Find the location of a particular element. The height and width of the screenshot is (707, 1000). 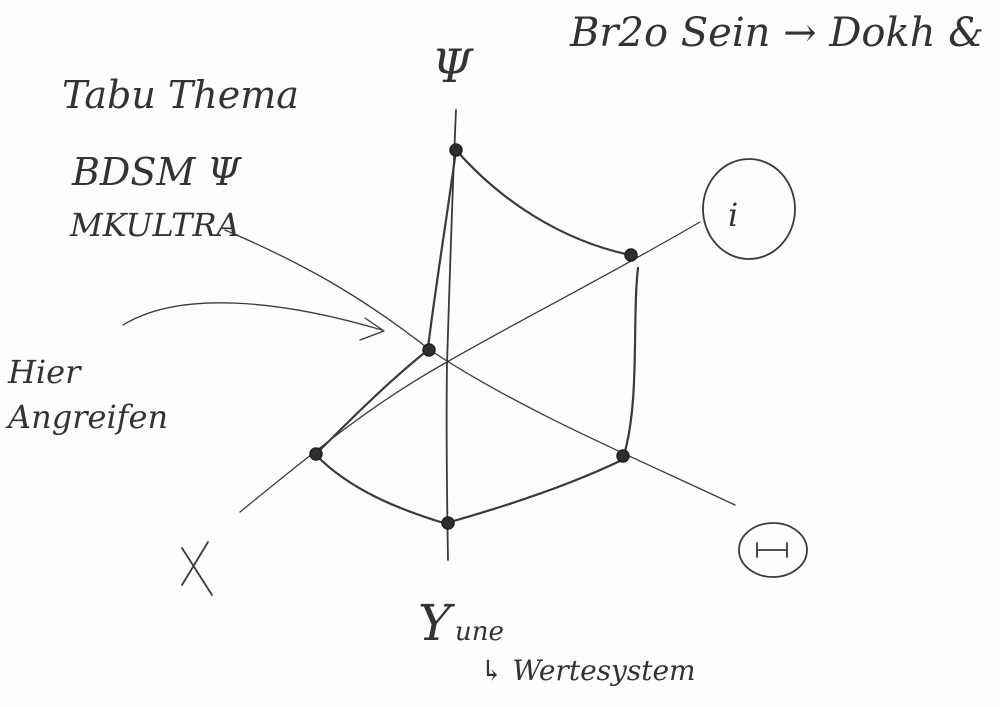

note-mkultra: MKULTRA is located at coordinates (154, 225).